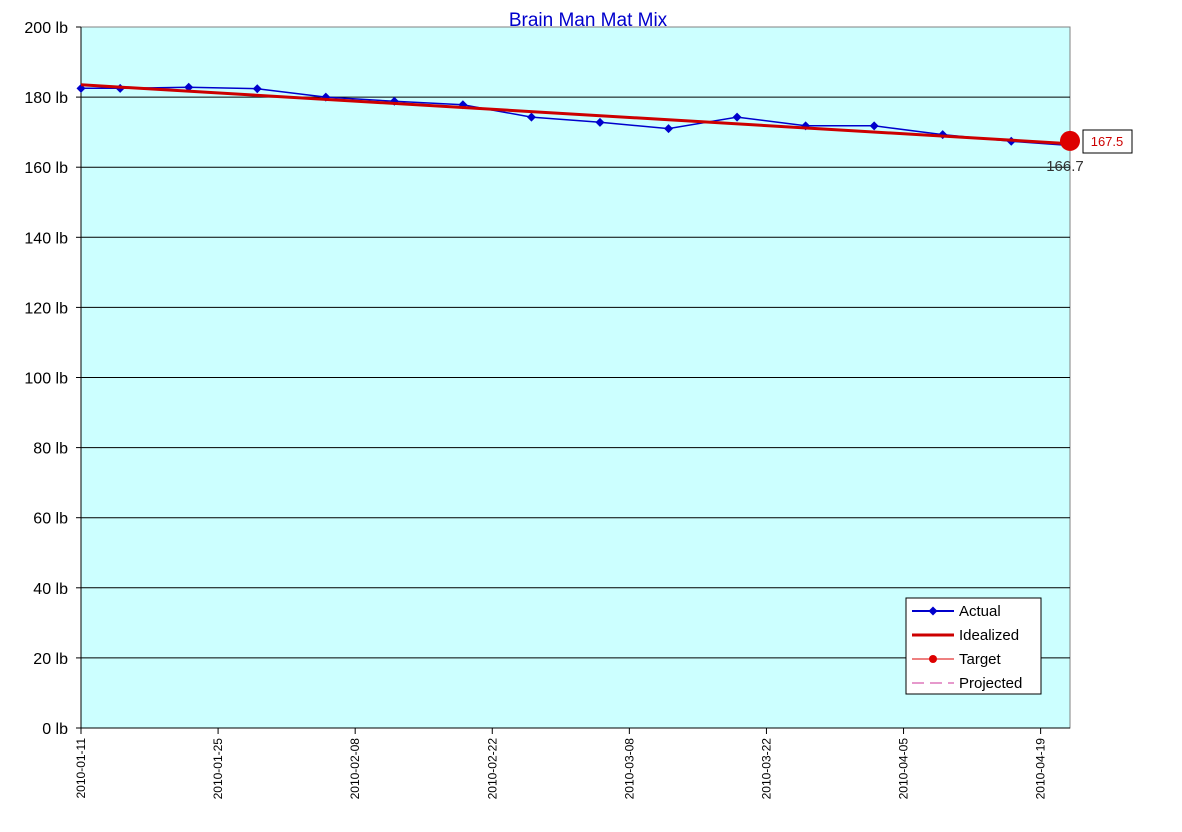 The image size is (1182, 832). What do you see at coordinates (46, 168) in the screenshot?
I see `y-tick-label: 160 lb` at bounding box center [46, 168].